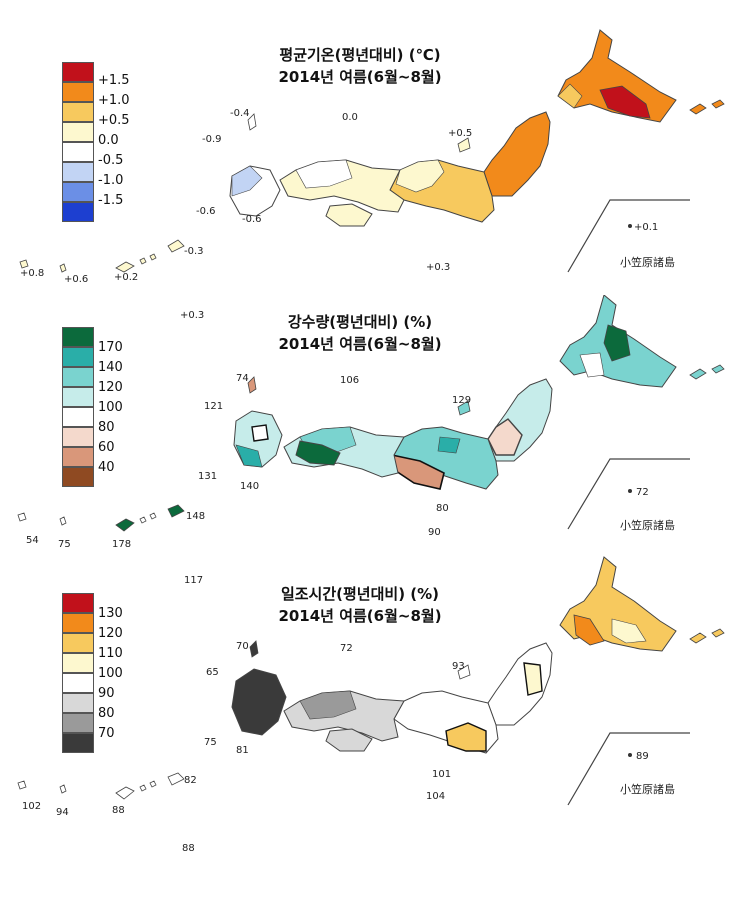 The image size is (750, 920). Describe the element at coordinates (434, 532) in the screenshot. I see `value-label: 90` at that location.